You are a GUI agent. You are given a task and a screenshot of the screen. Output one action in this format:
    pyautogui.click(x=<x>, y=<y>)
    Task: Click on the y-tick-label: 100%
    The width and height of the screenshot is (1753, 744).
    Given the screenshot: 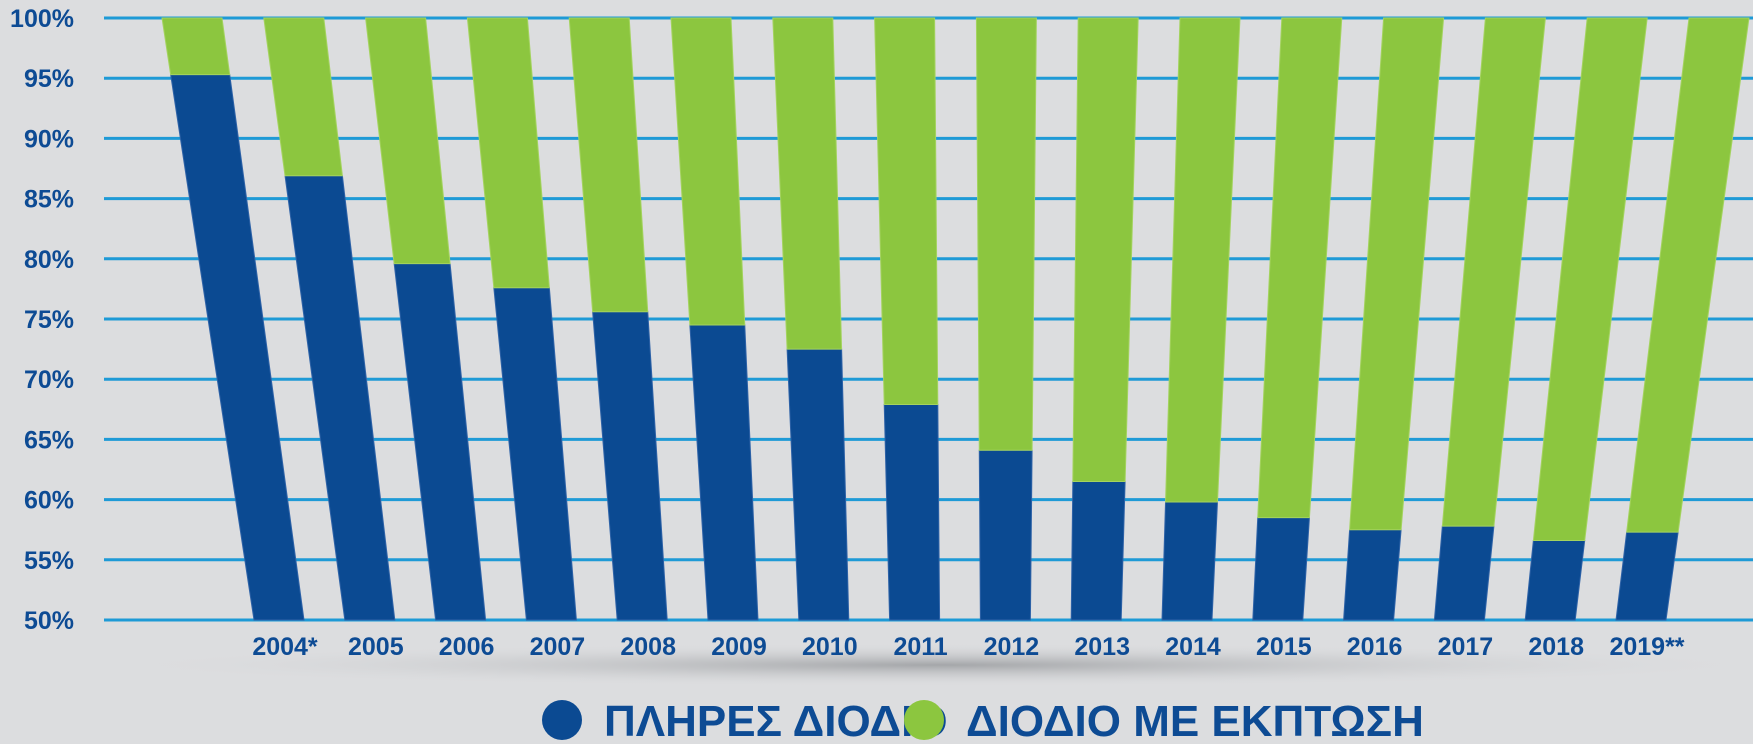 What is the action you would take?
    pyautogui.click(x=42, y=19)
    